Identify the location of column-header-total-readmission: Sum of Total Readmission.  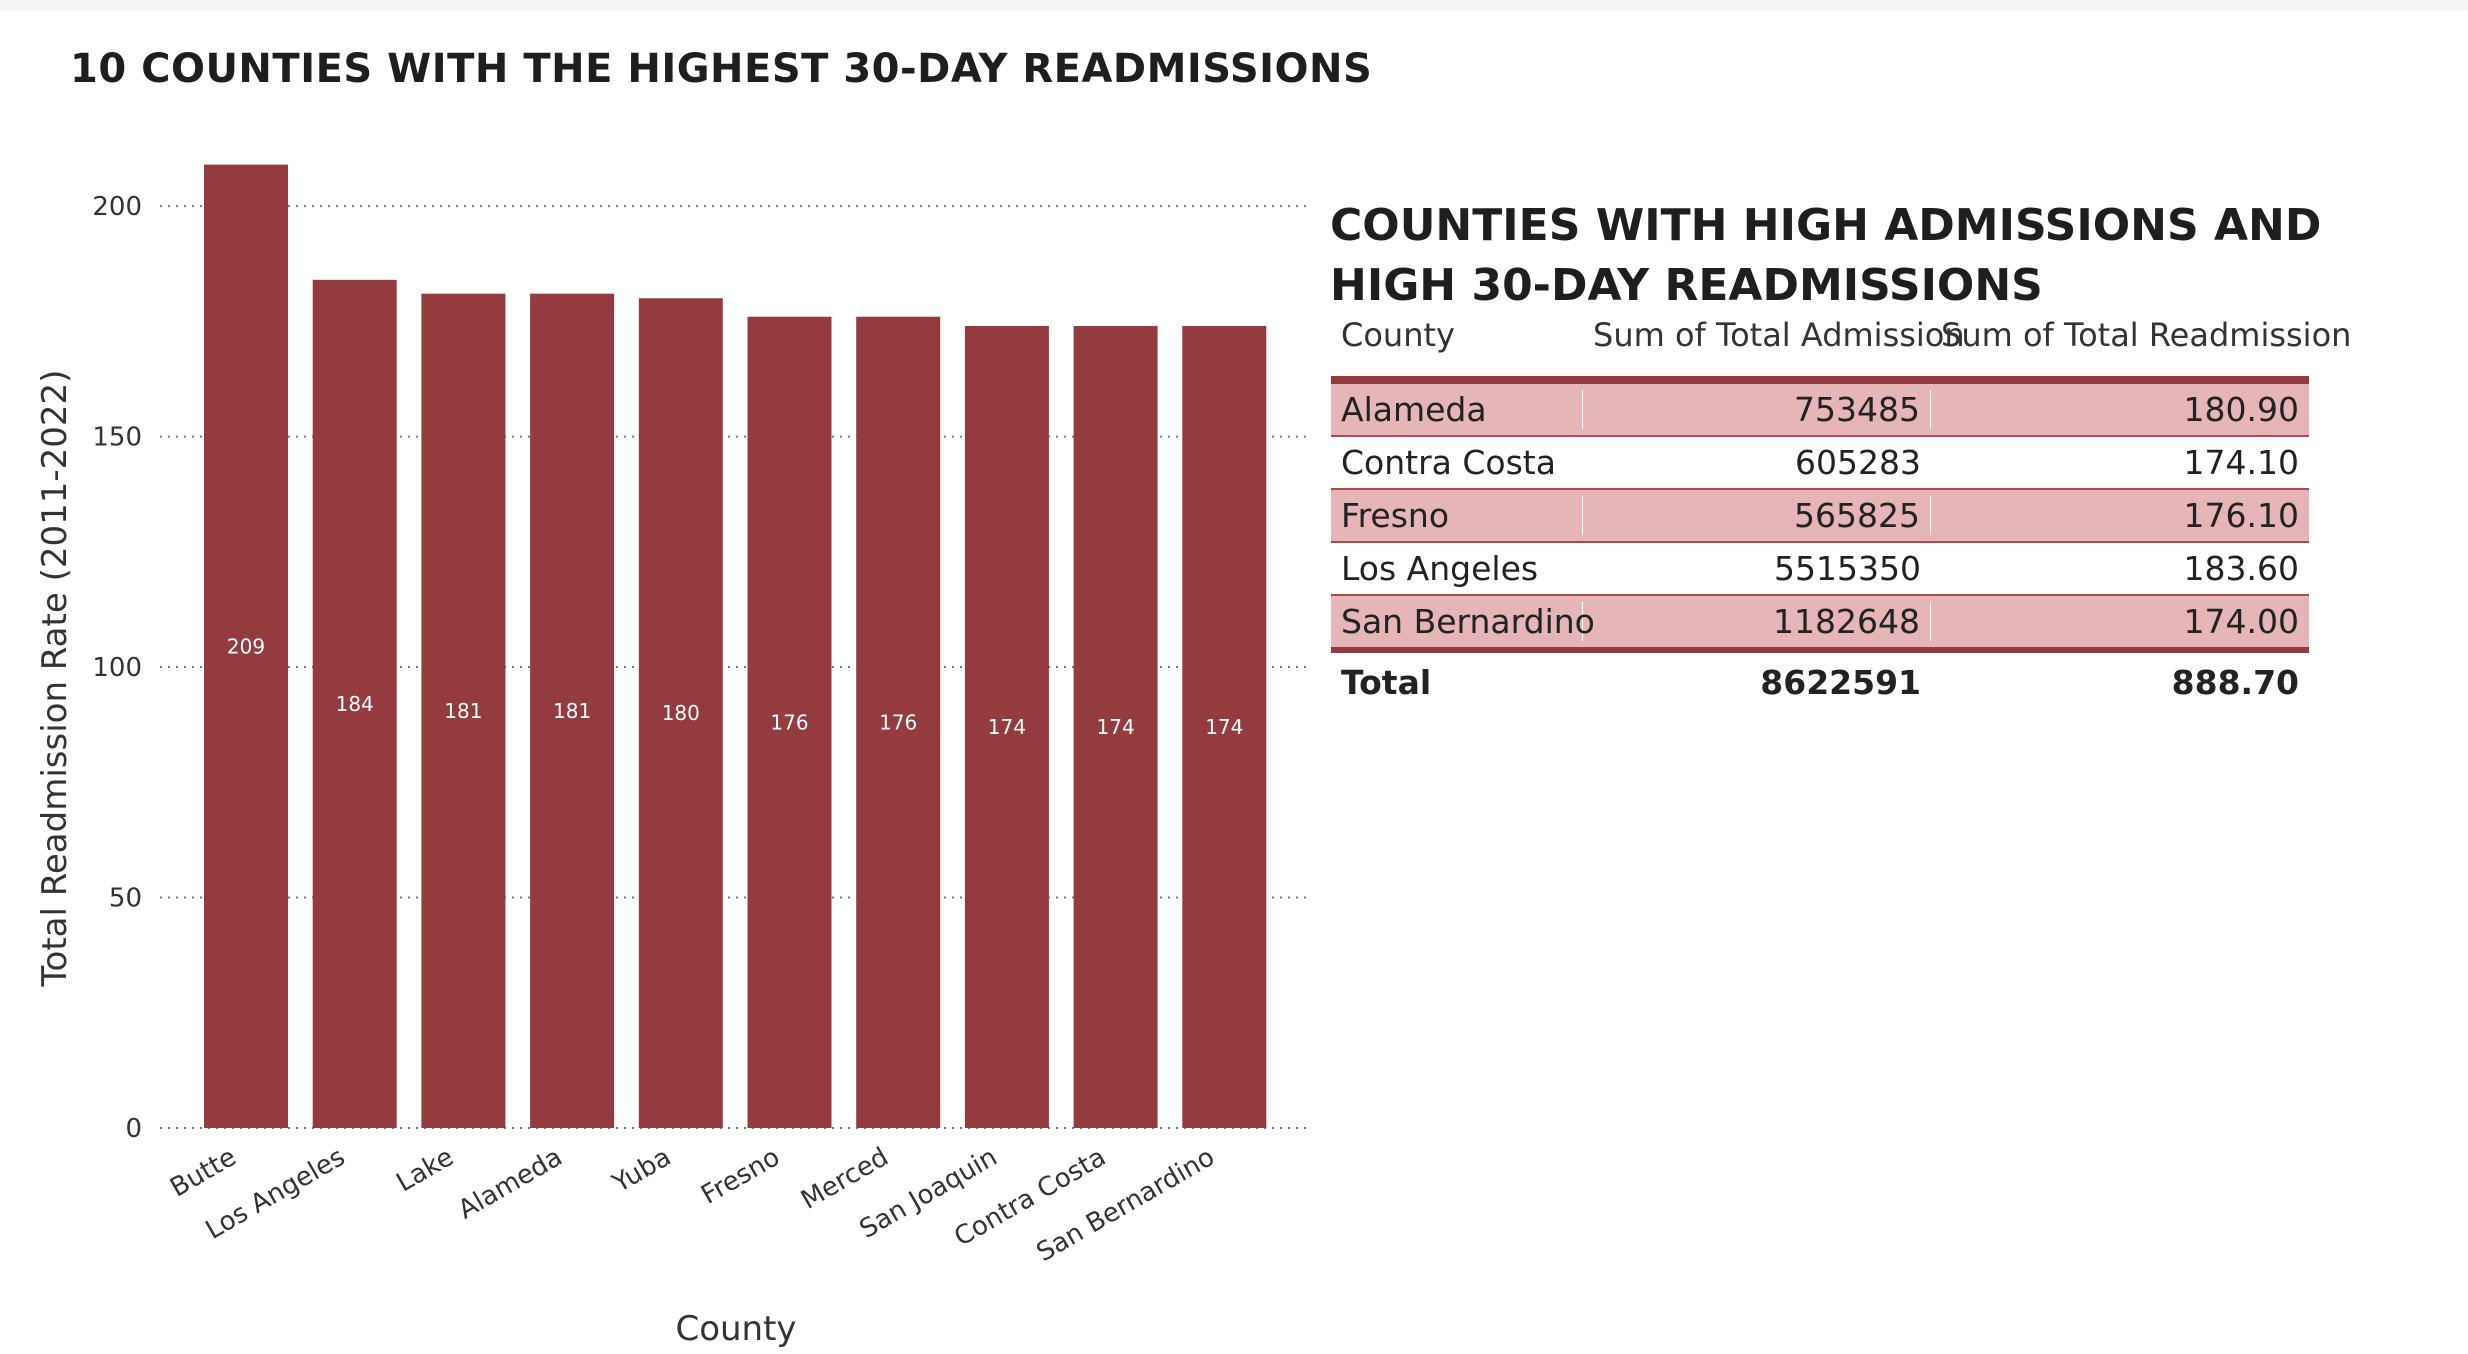
(2146, 335).